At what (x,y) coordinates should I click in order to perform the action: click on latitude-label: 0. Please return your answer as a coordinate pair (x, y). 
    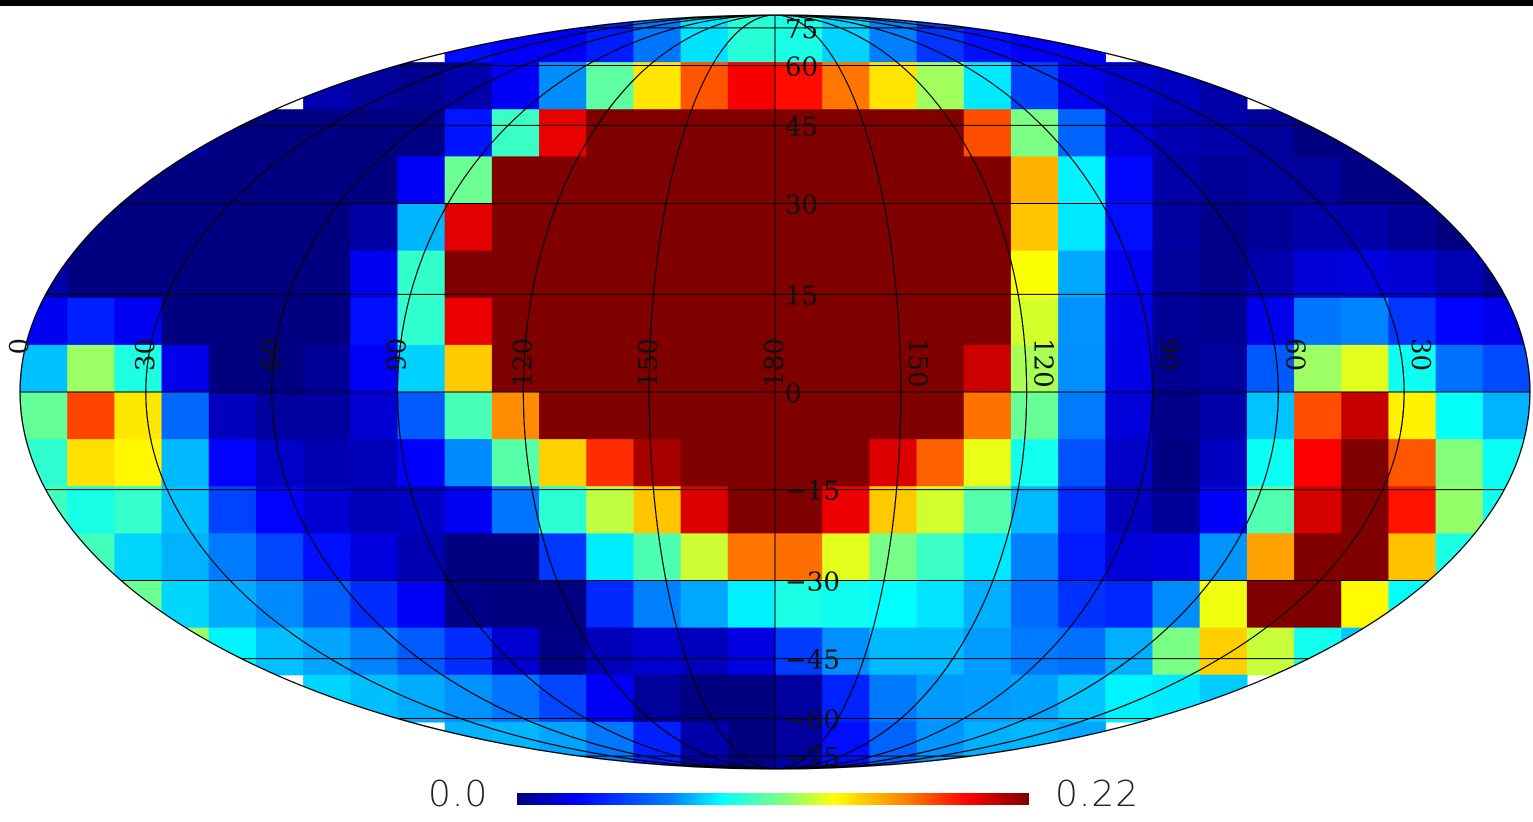
    Looking at the image, I should click on (793, 394).